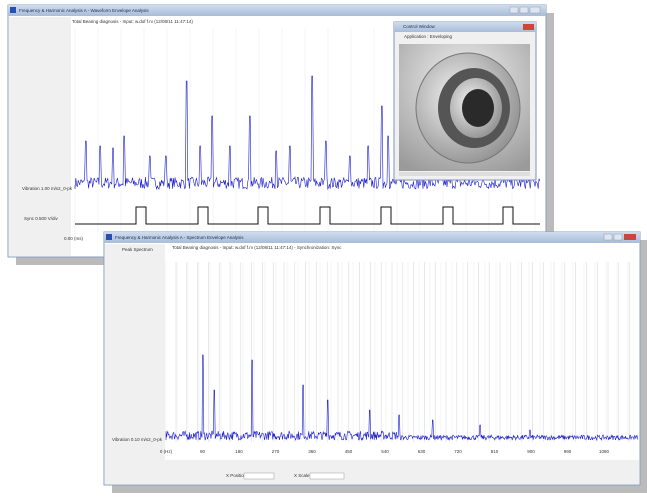  Describe the element at coordinates (236, 475) in the screenshot. I see `x-position-label: X Position` at that location.